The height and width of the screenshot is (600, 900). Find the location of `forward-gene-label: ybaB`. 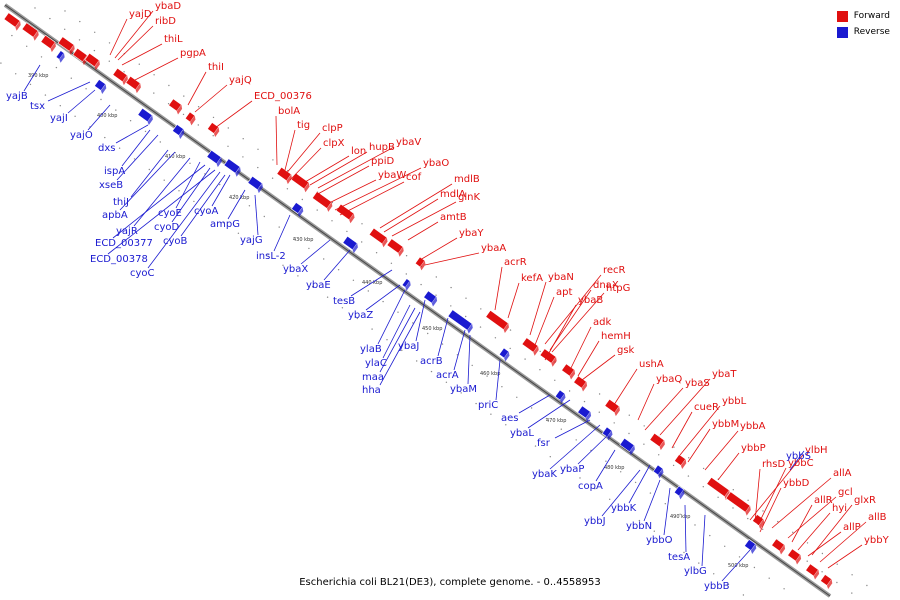

forward-gene-label: ybaB is located at coordinates (590, 300).